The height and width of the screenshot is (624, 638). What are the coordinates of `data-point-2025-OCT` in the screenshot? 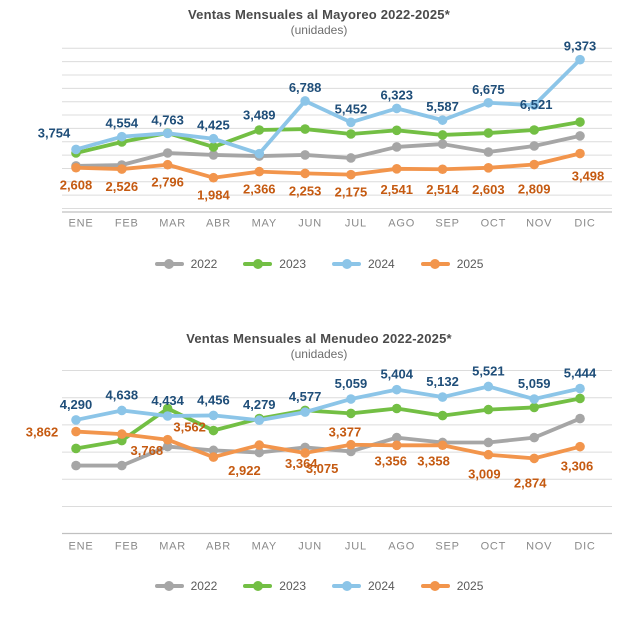 It's located at (488, 168).